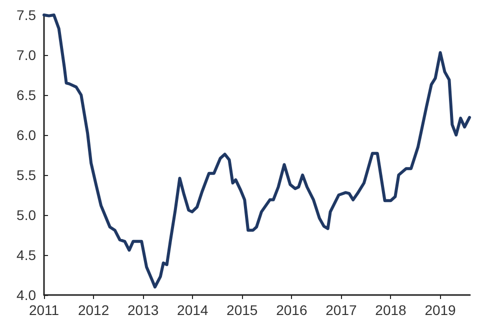 The image size is (480, 332). I want to click on x-tick-label: 2011, so click(44, 310).